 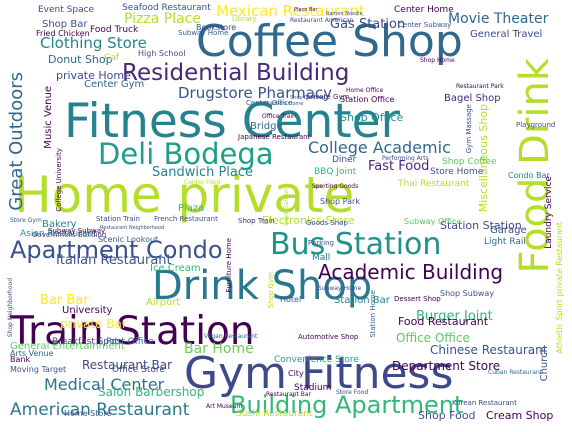 What do you see at coordinates (291, 299) in the screenshot?
I see `word: Hotel` at bounding box center [291, 299].